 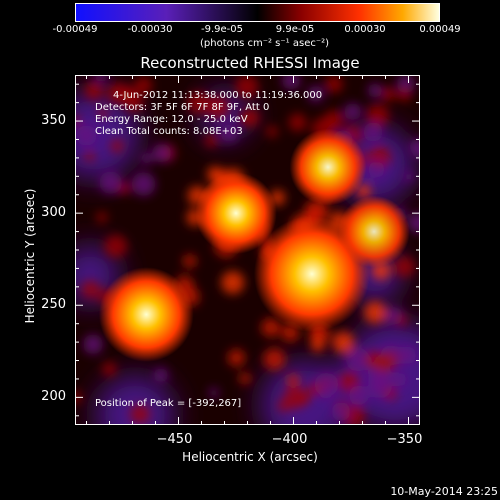 What do you see at coordinates (222, 29) in the screenshot?
I see `colorbar-tick-label: -9.9e-05` at bounding box center [222, 29].